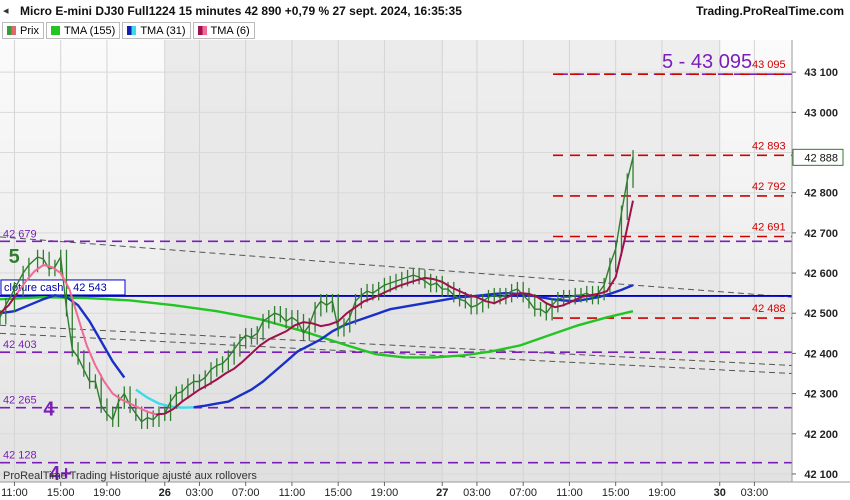 This screenshot has width=850, height=500. I want to click on tma6-line-falling, so click(86, 339).